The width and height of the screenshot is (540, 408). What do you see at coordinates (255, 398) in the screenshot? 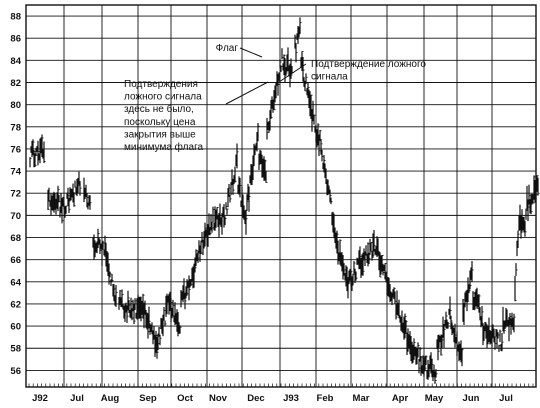
I see `x-tick-label: Dec` at bounding box center [255, 398].